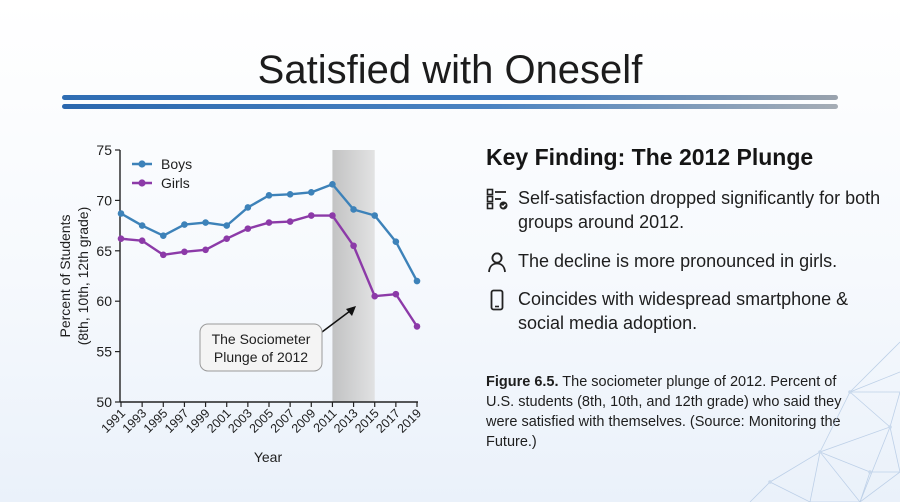  Describe the element at coordinates (104, 200) in the screenshot. I see `y-tick-label: 70` at that location.